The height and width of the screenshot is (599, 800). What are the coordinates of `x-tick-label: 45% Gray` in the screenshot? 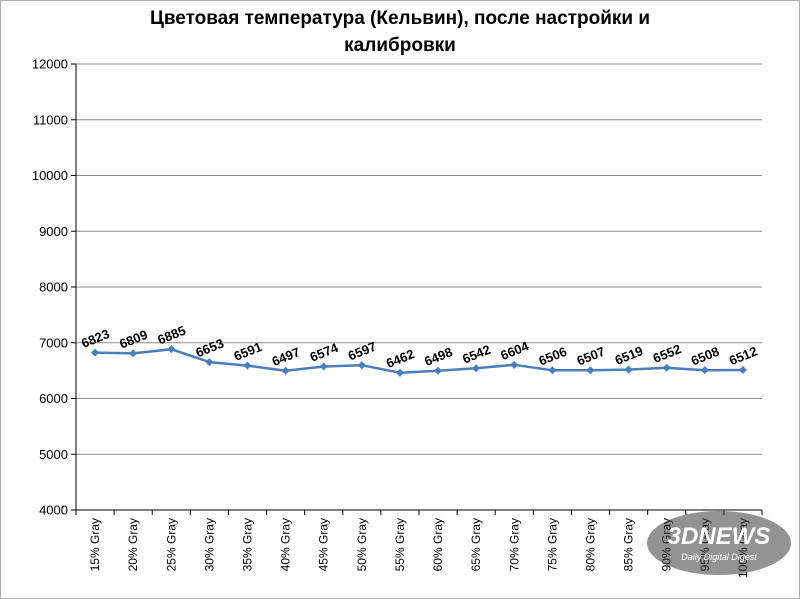 It's located at (324, 544).